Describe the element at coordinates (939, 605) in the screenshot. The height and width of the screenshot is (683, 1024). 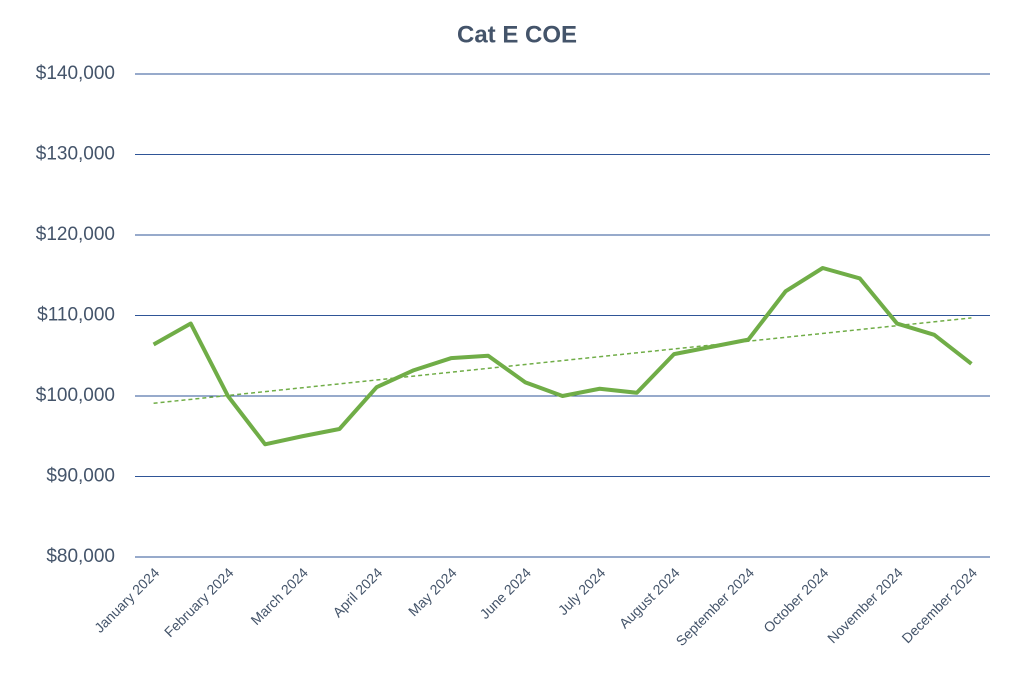
I see `x-tick-label: December 2024` at that location.